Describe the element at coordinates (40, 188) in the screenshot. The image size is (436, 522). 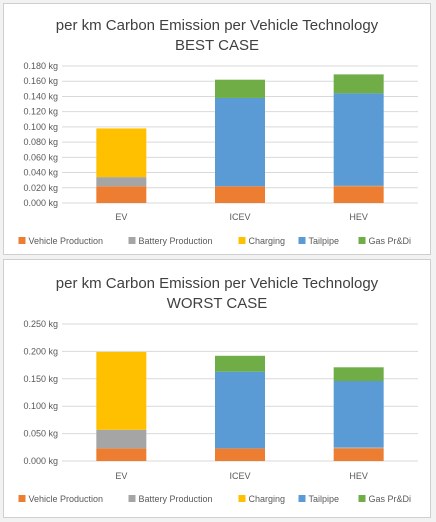
I see `y-tick-label: 0.020 kg` at that location.